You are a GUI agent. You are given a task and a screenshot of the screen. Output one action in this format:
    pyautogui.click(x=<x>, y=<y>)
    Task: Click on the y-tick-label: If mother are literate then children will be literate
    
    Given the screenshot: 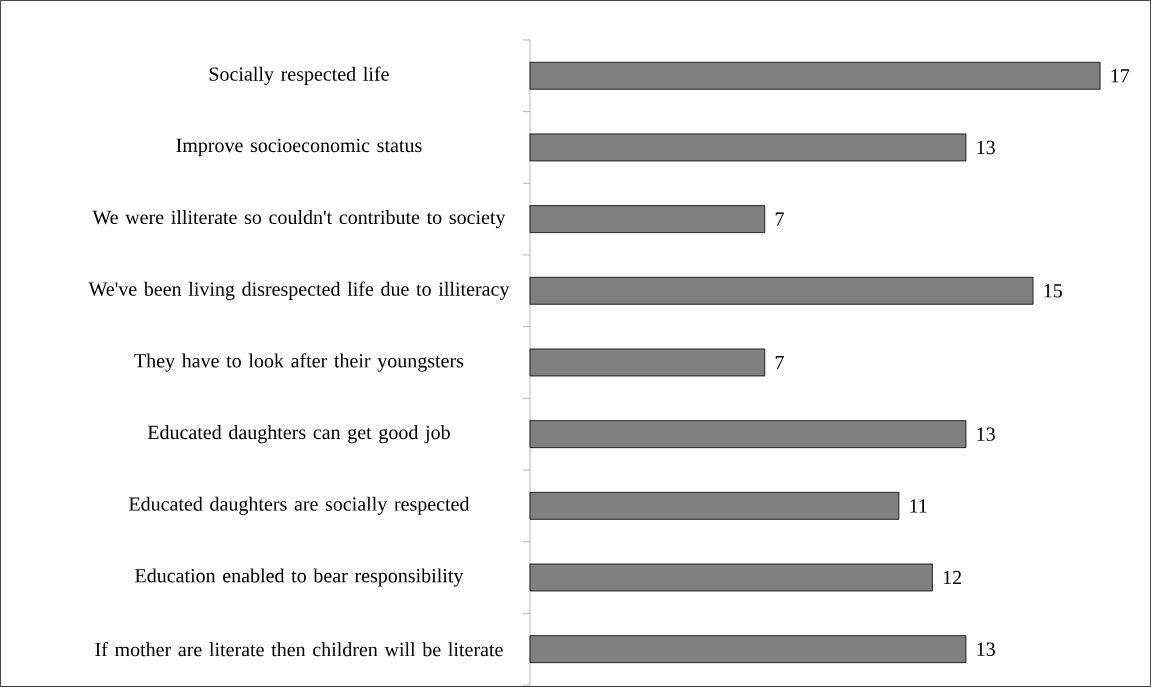 What is the action you would take?
    pyautogui.click(x=299, y=649)
    